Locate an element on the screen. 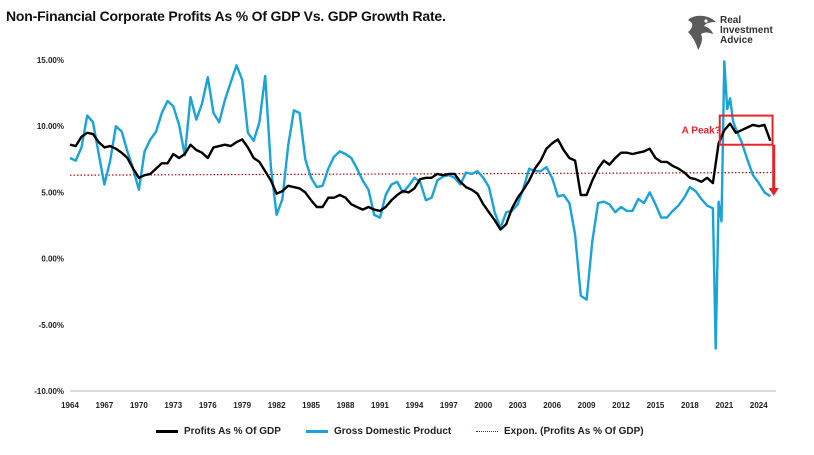  logo-line-1: Real is located at coordinates (731, 20).